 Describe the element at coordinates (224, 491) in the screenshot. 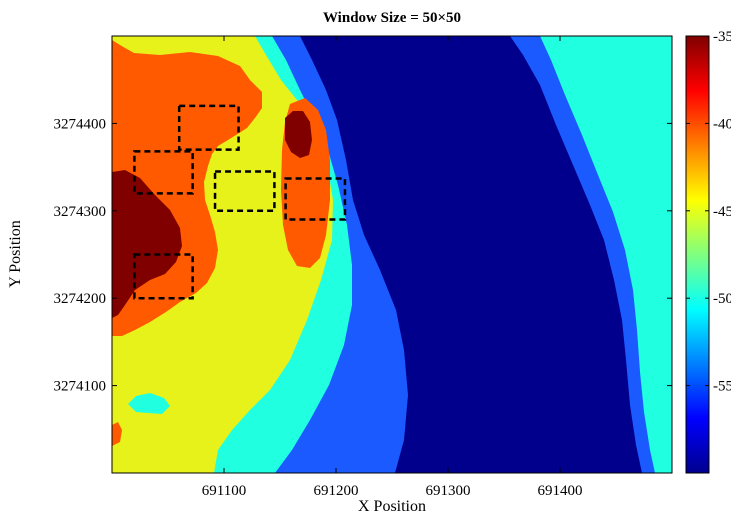

I see `x-tick-label: 691100` at that location.